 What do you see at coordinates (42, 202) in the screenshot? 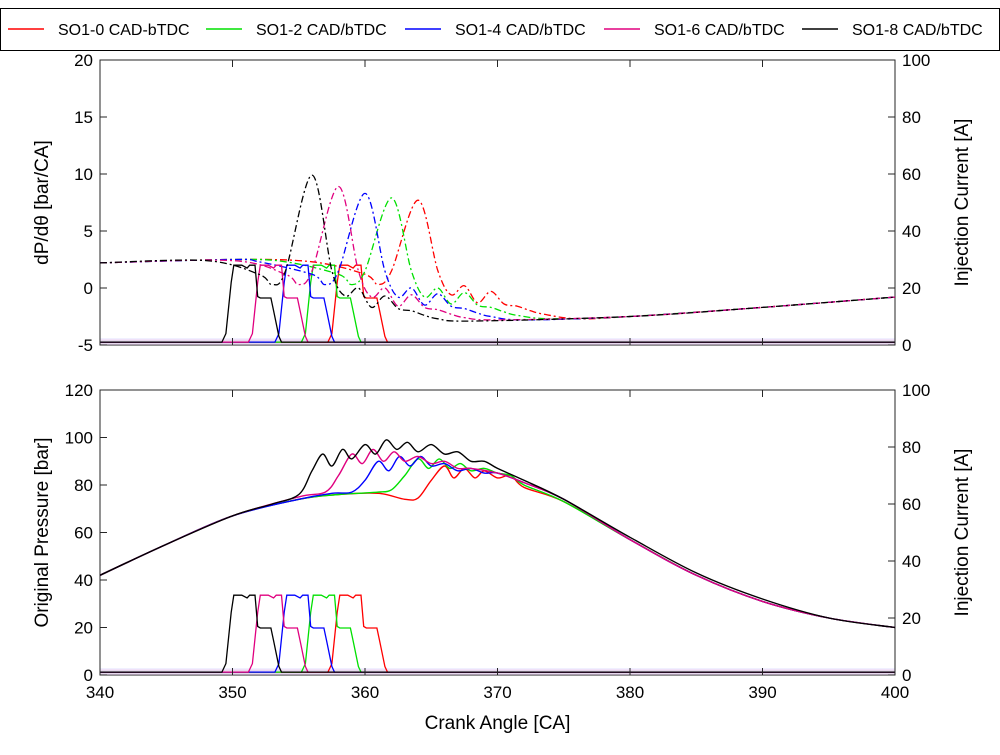
I see `y-axis-label: dP/dθ [bar/CA]` at bounding box center [42, 202].